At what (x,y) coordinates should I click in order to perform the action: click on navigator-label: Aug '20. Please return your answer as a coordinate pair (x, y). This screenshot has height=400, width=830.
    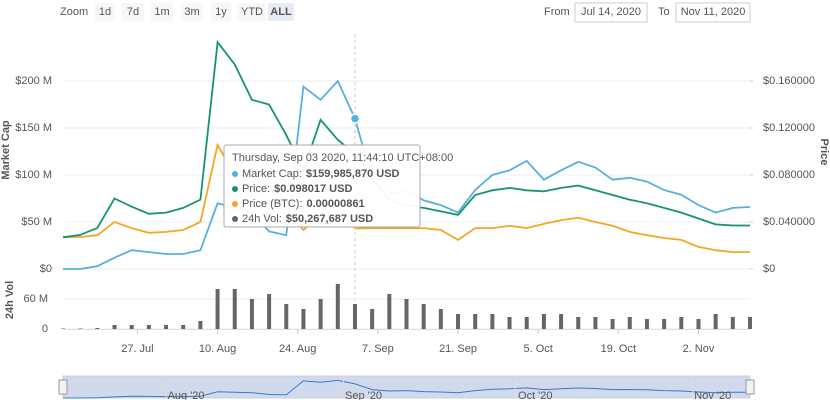
    Looking at the image, I should click on (186, 395).